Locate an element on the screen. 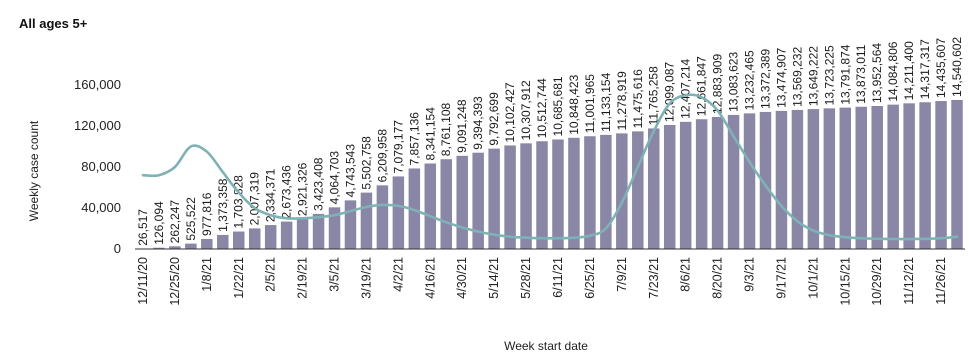  x-tick-label: 12/25/20 is located at coordinates (175, 281).